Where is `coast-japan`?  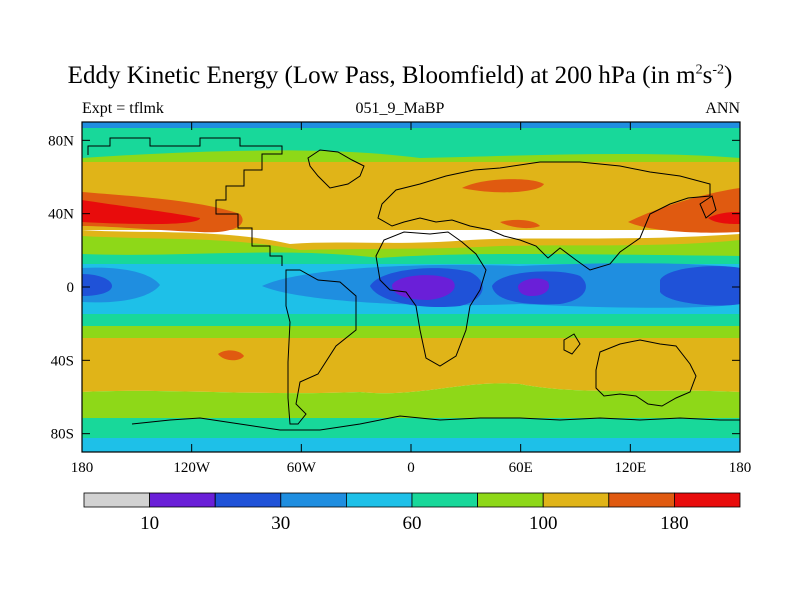
coast-japan is located at coordinates (708, 207).